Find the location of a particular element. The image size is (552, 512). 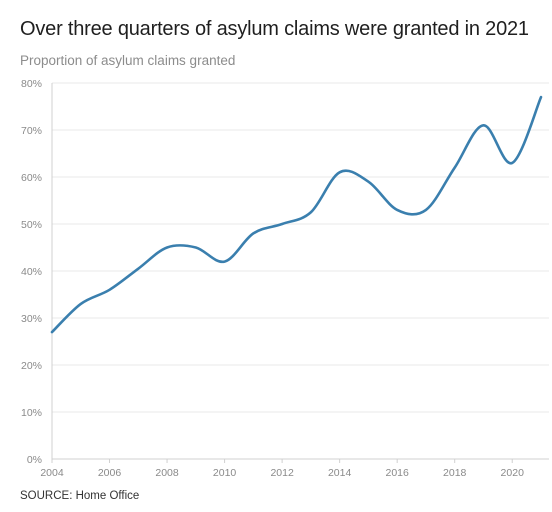

y-axis-ticks: 0% 10% 20% 30% 40% 50% 60% 70% 80% is located at coordinates (31, 272).